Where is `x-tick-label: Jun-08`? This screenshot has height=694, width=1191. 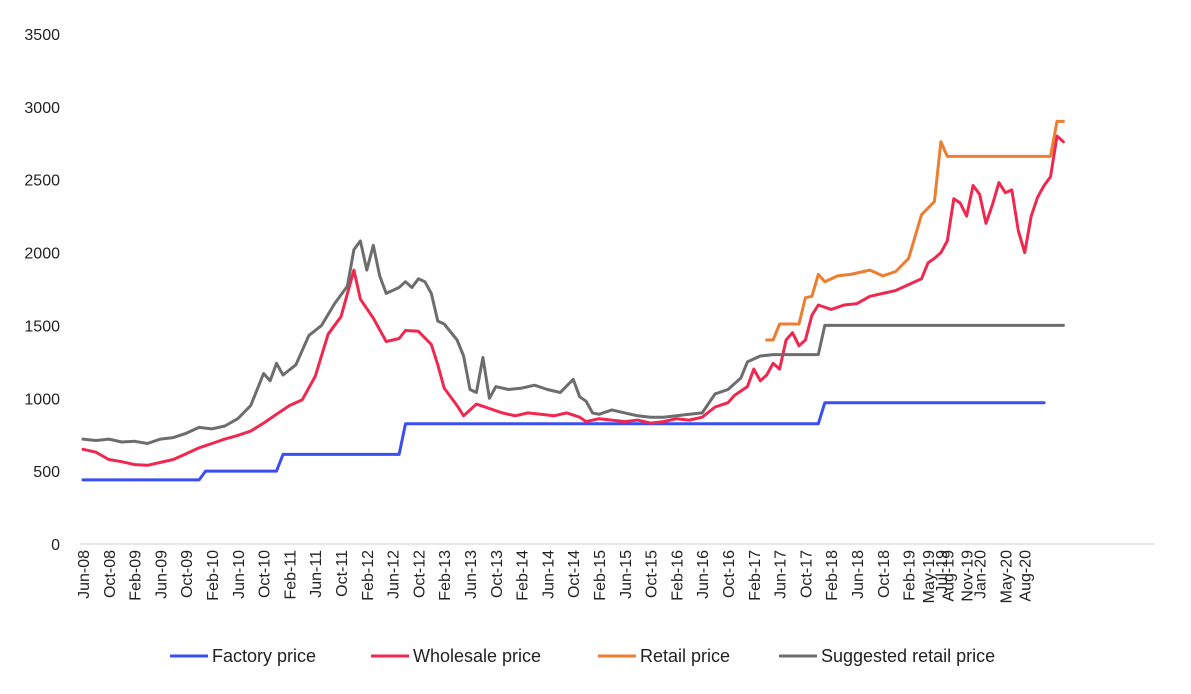 x-tick-label: Jun-08 is located at coordinates (84, 574).